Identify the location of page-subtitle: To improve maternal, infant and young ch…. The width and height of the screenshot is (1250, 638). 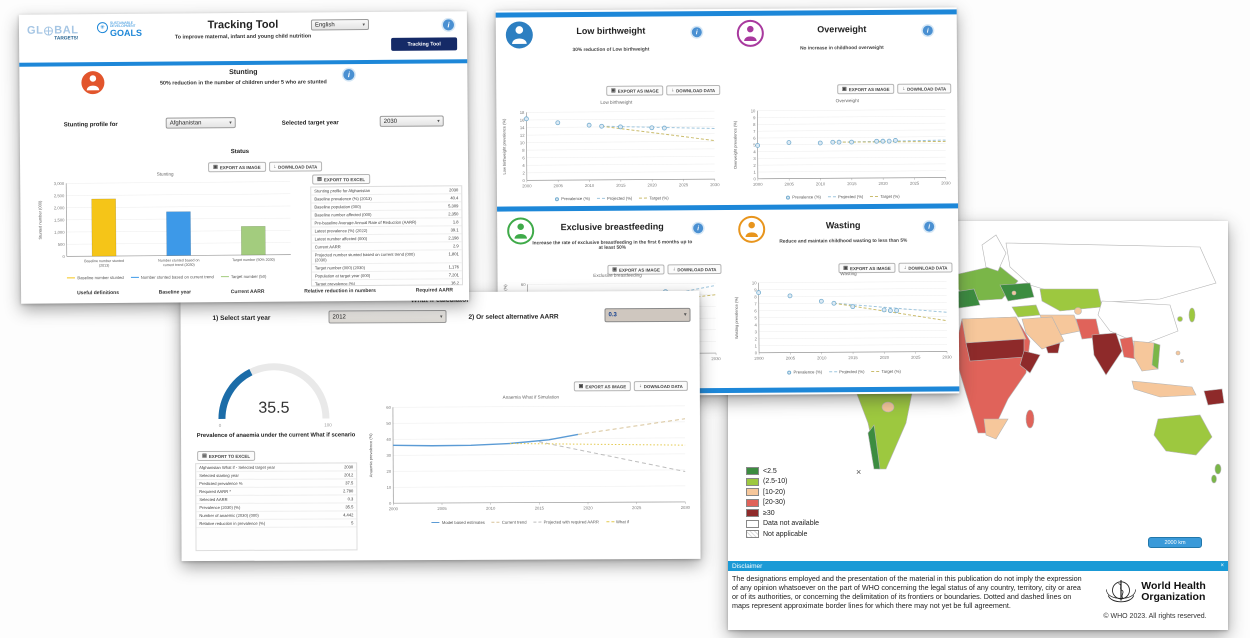
(243, 37).